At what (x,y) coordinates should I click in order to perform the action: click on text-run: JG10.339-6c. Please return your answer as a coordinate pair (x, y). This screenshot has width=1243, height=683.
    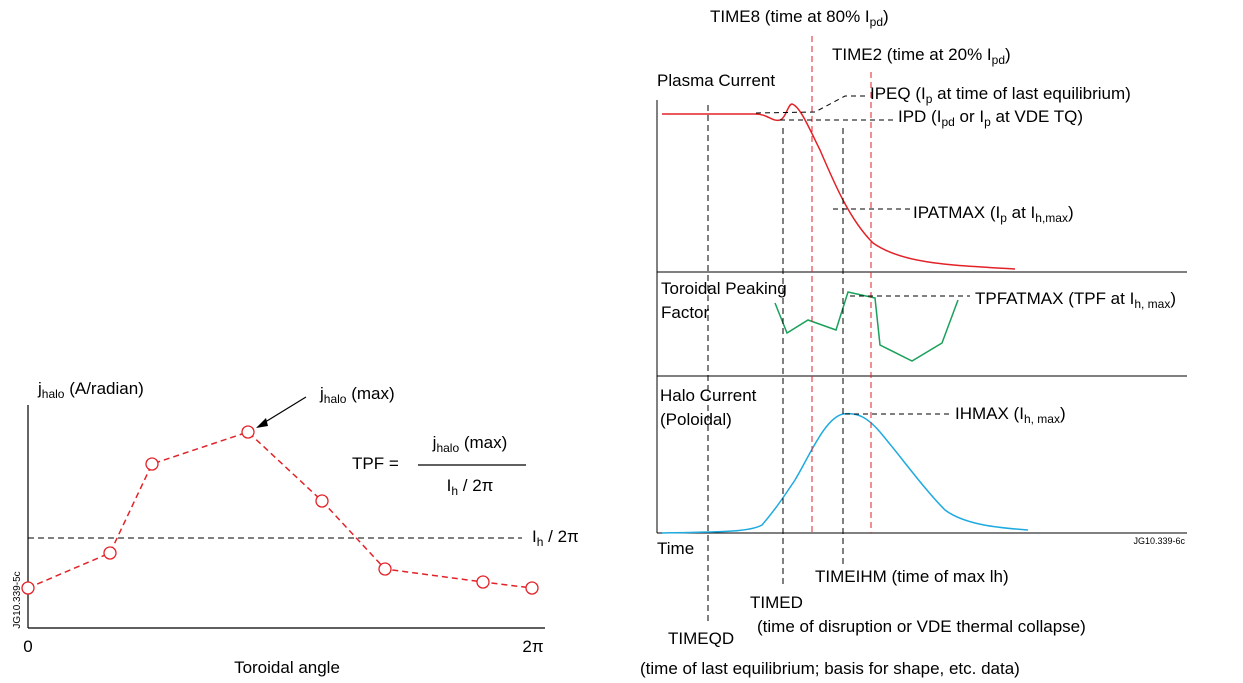
    Looking at the image, I should click on (1159, 541).